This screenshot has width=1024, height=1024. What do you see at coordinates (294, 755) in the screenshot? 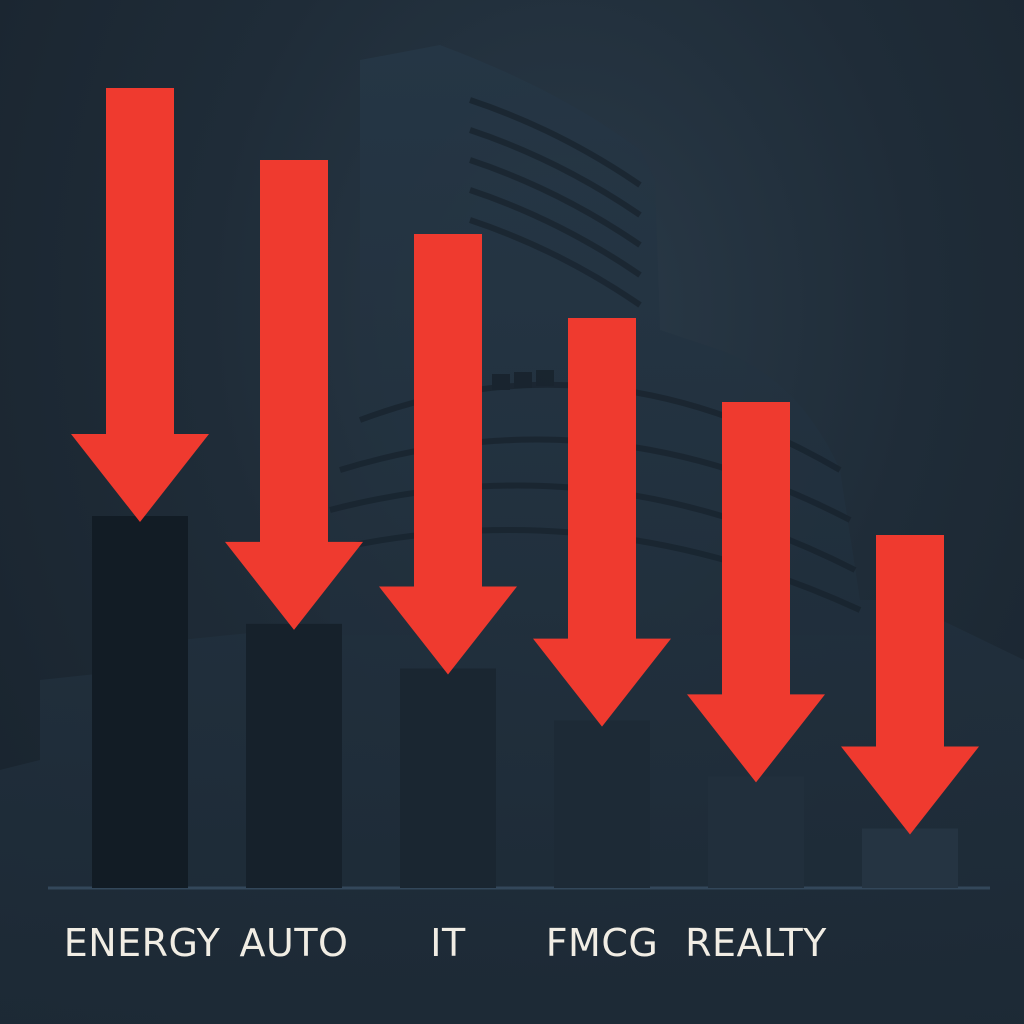
I see `bar-auto` at bounding box center [294, 755].